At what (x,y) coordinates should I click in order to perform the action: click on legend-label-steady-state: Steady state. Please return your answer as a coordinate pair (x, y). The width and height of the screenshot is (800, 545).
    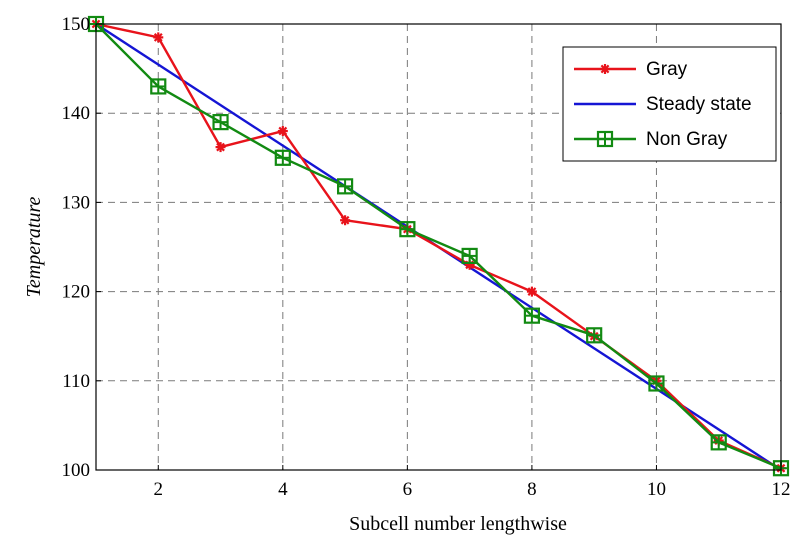
    Looking at the image, I should click on (699, 104).